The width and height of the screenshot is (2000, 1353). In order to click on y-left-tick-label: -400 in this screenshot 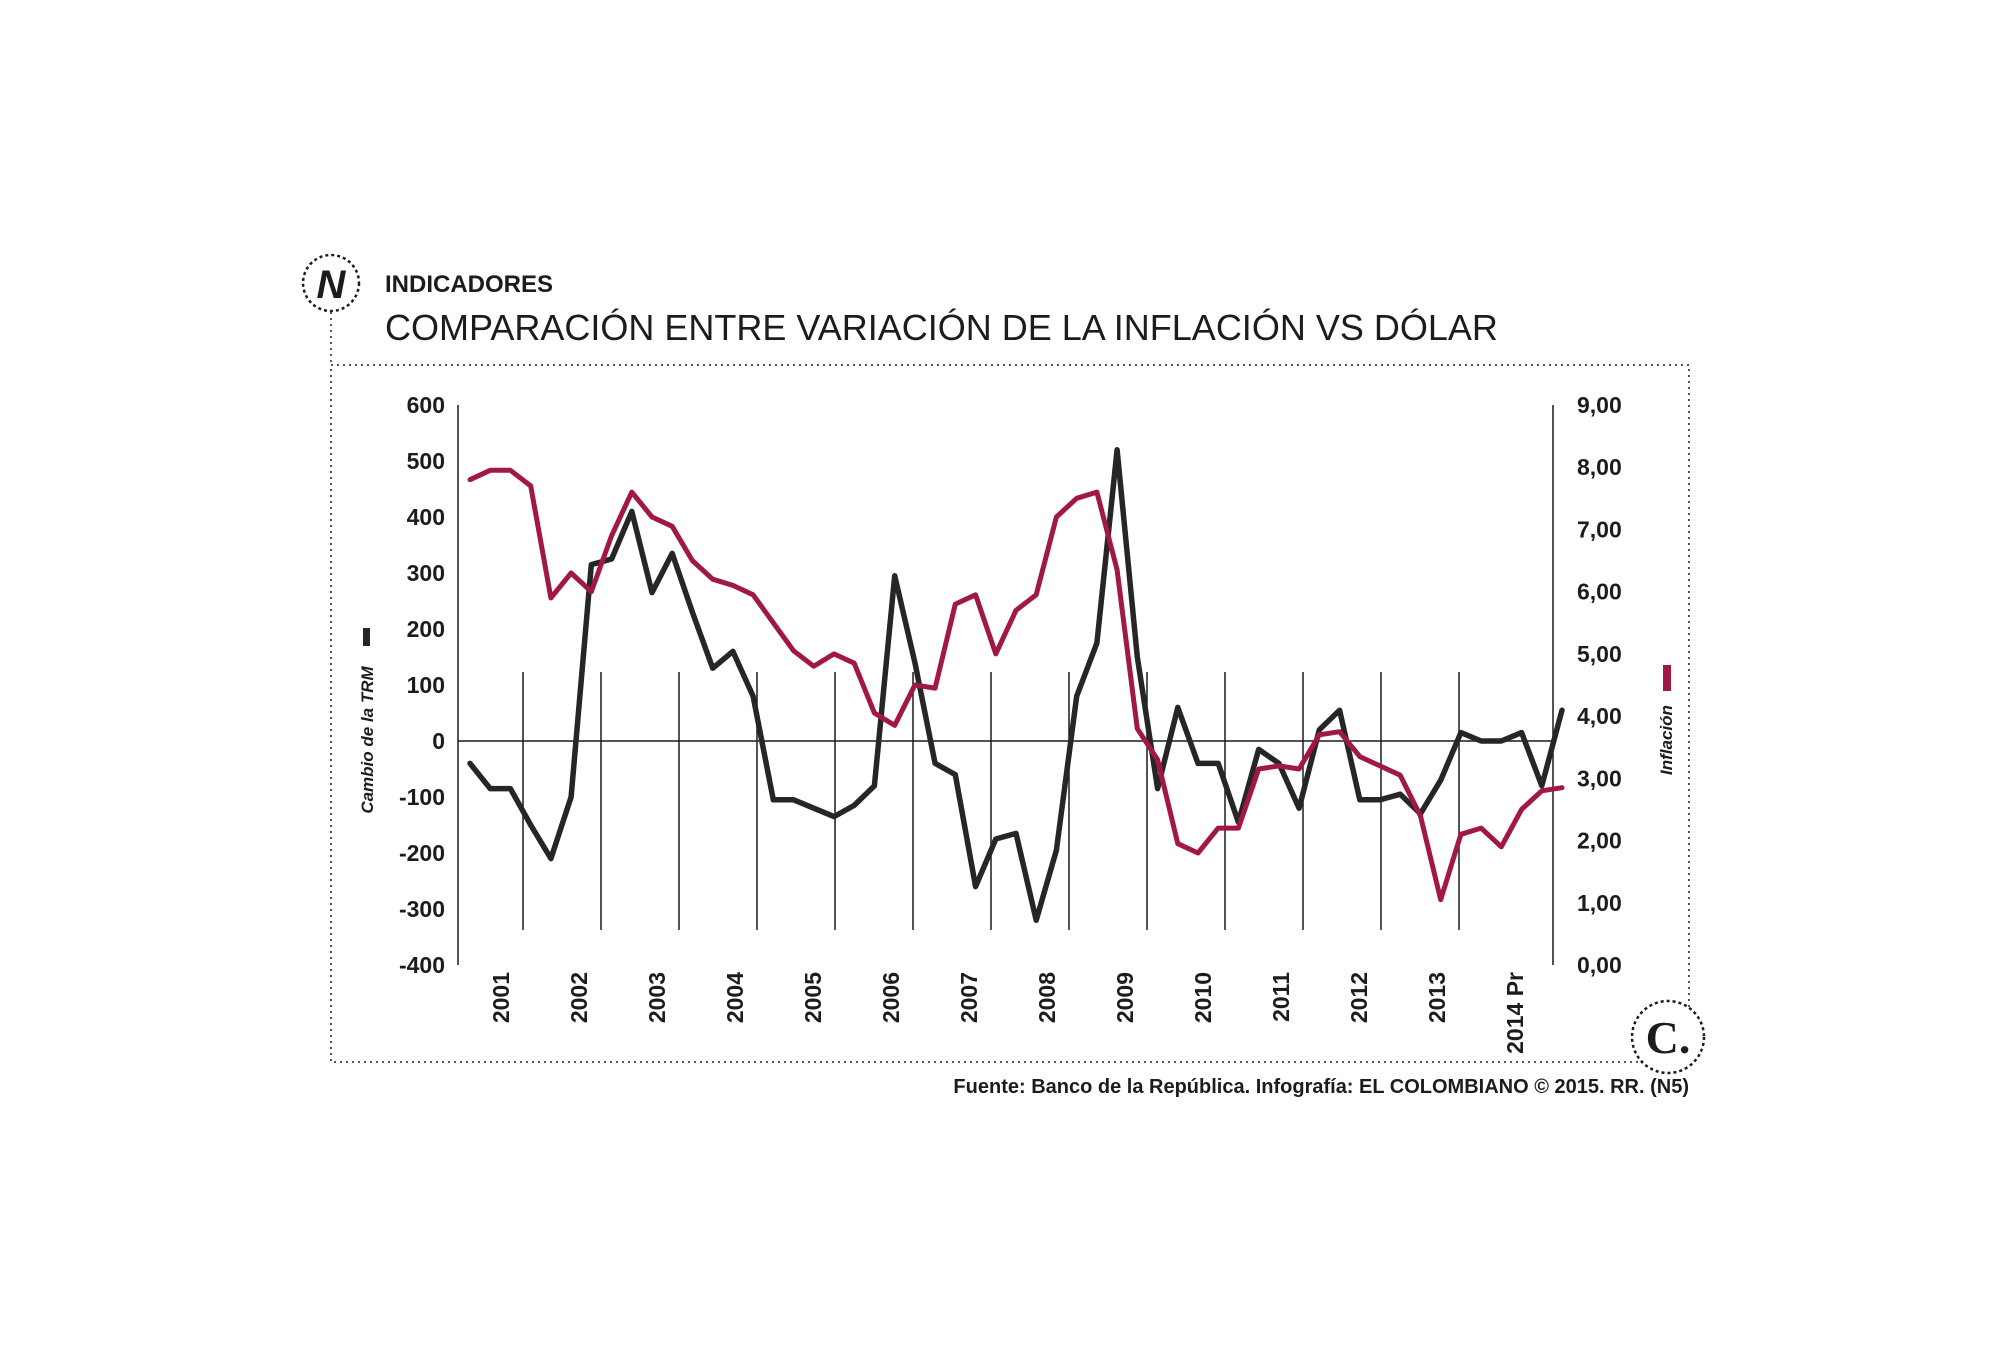, I will do `click(422, 965)`.